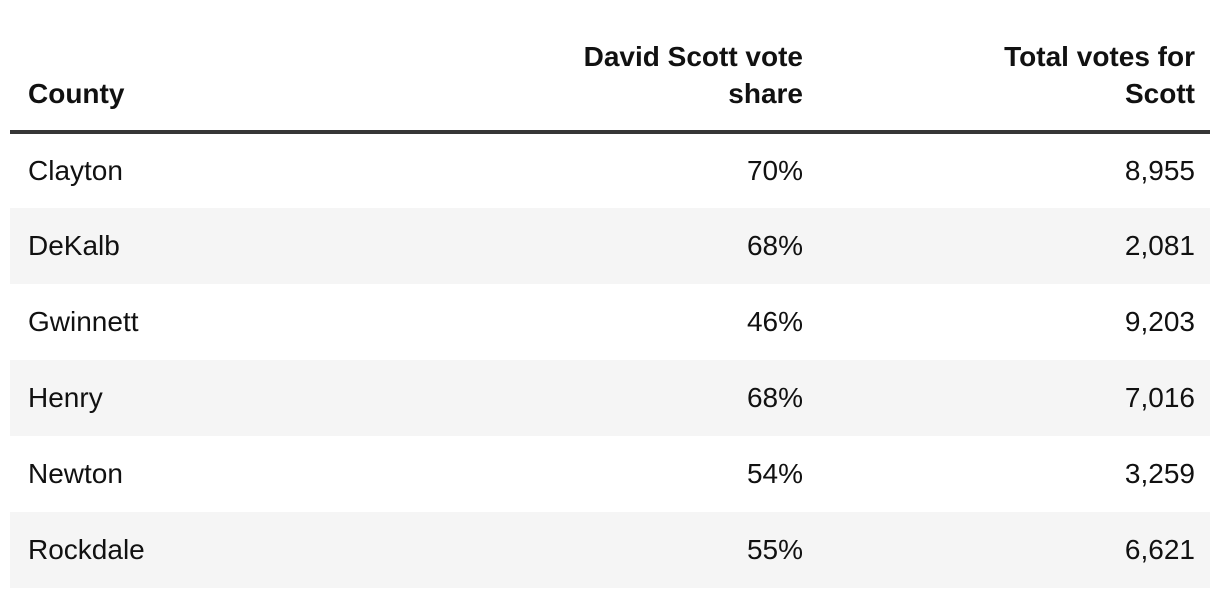 This screenshot has width=1220, height=602. I want to click on column-header-total-votes: Total votes for Scott, so click(1011, 67).